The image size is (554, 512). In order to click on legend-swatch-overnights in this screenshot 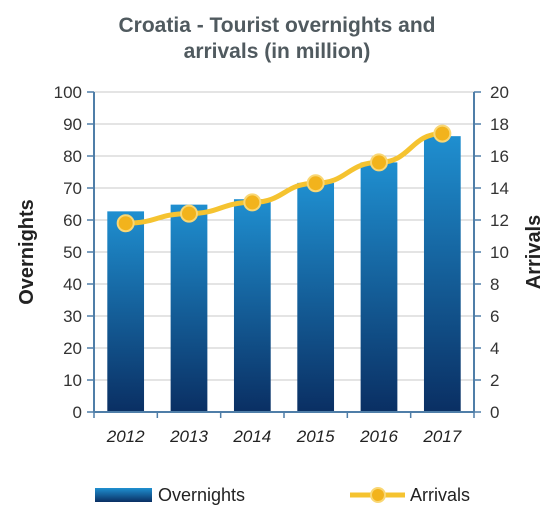, I will do `click(123, 495)`.